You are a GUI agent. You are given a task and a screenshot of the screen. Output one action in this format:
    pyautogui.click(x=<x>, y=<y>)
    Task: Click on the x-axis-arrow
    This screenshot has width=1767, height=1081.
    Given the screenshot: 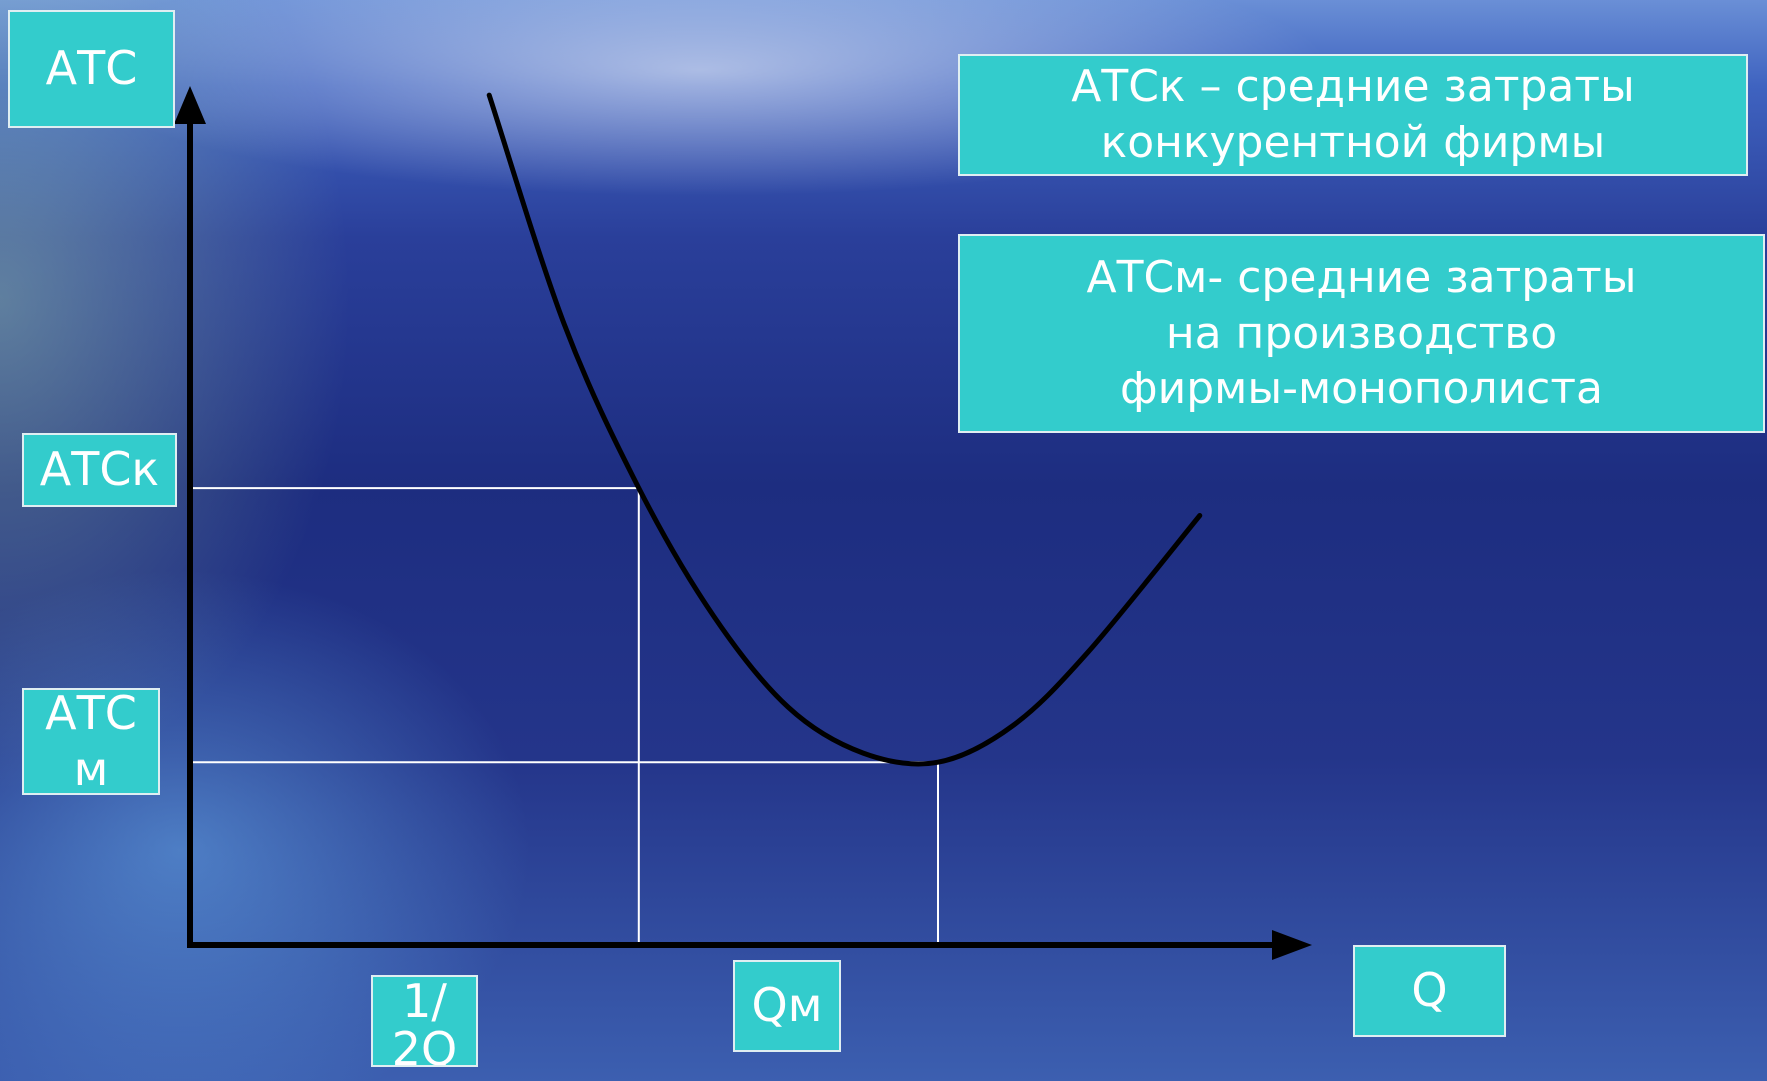 What is the action you would take?
    pyautogui.click(x=1292, y=945)
    